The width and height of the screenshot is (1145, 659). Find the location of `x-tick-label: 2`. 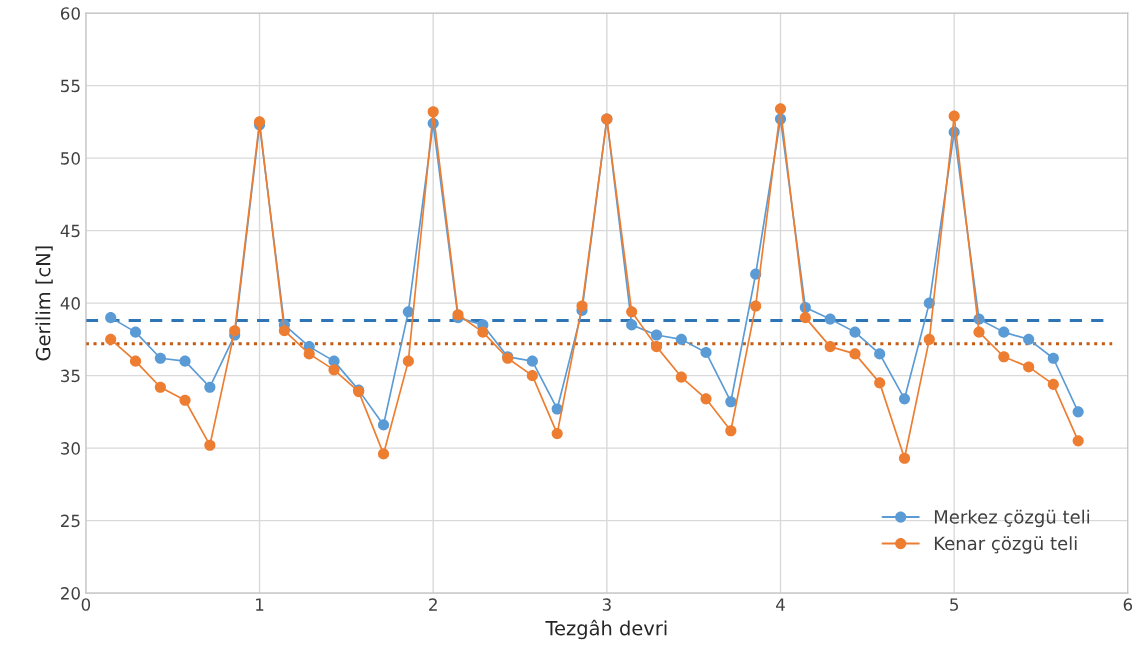

x-tick-label: 2 is located at coordinates (433, 604).